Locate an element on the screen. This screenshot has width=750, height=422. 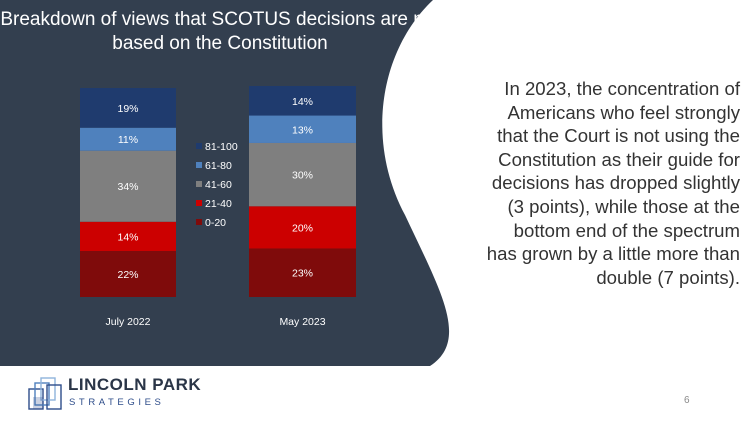
commentary-line-7: bottom end of the spectrum is located at coordinates (626, 230).